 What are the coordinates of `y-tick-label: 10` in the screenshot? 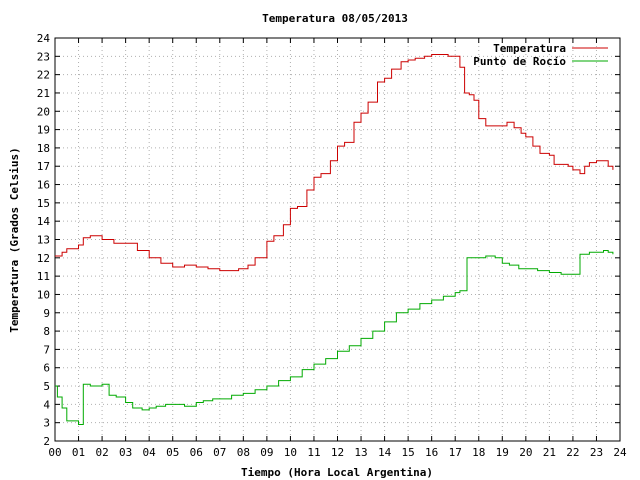 It's located at (43, 294).